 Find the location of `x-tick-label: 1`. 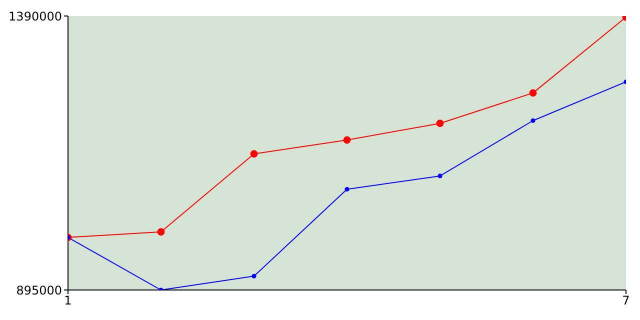

x-tick-label: 1 is located at coordinates (68, 301).